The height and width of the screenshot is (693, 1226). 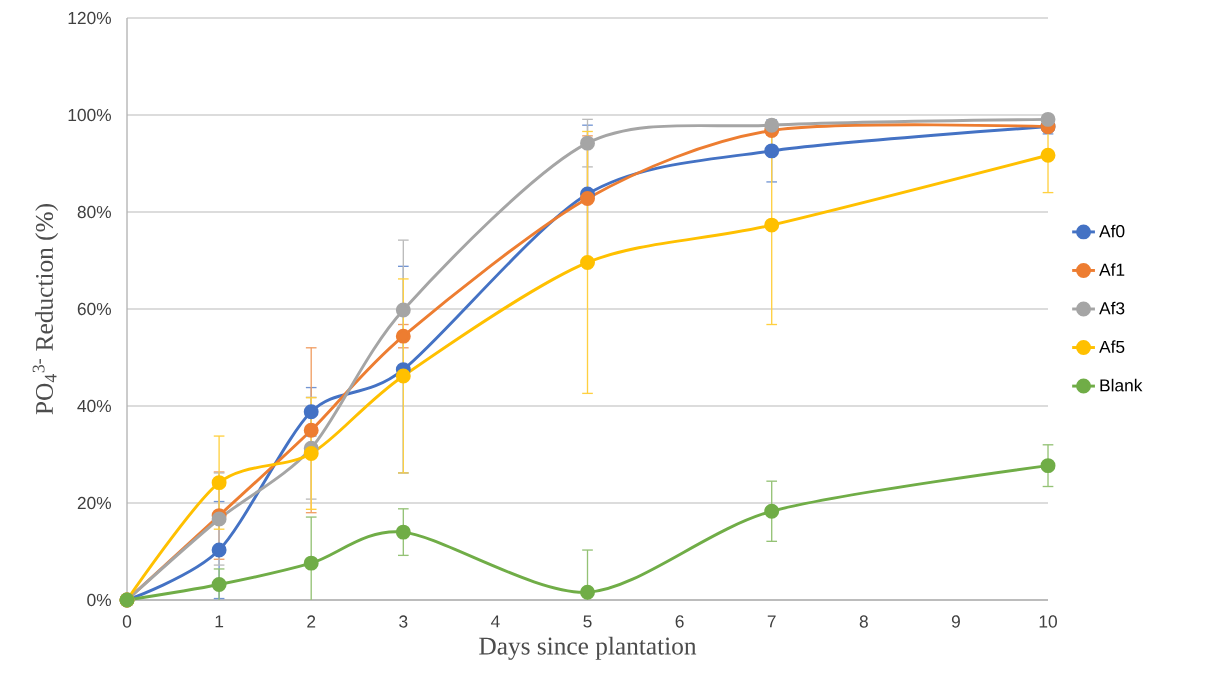 I want to click on y-tick-label: 20%, so click(x=94, y=503).